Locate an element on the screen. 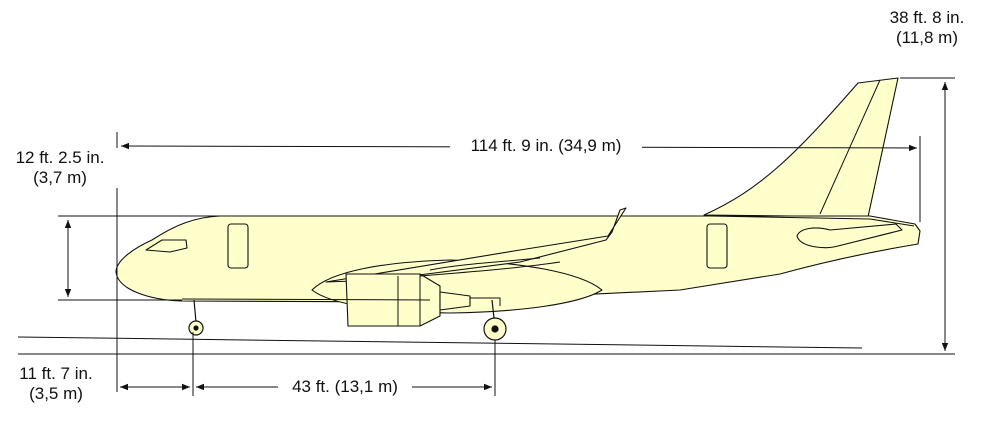 The height and width of the screenshot is (433, 991). horizontal-stabilizer is located at coordinates (849, 236).